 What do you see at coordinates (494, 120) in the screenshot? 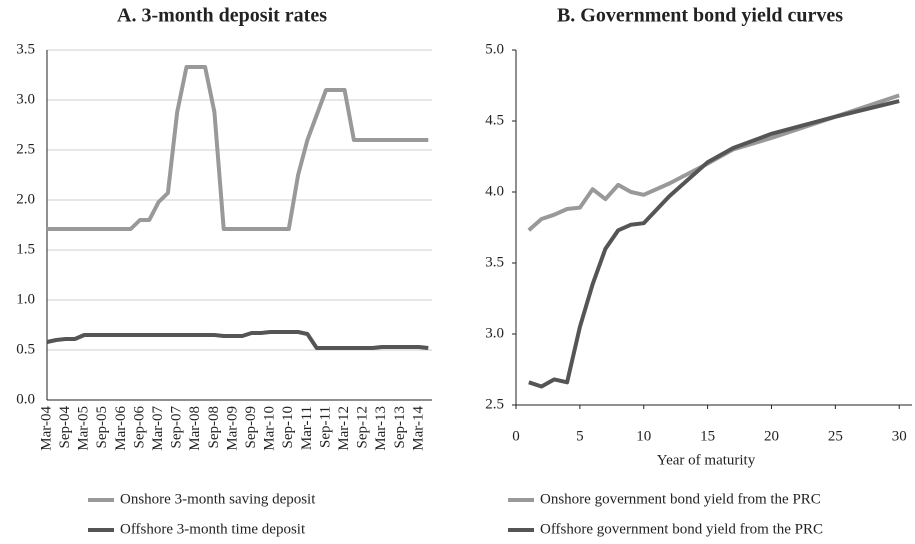
I see `y-tick-label: 4.5` at bounding box center [494, 120].